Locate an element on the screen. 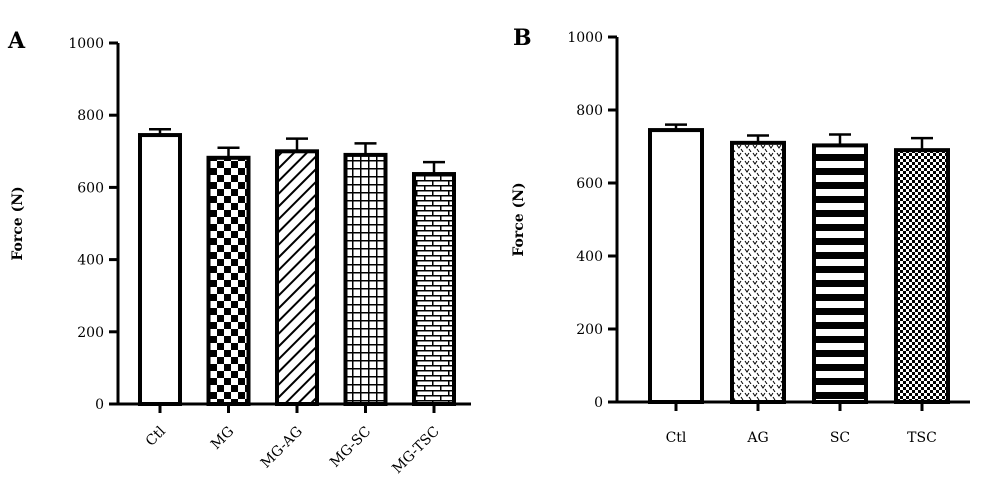  bar-ag is located at coordinates (758, 272).